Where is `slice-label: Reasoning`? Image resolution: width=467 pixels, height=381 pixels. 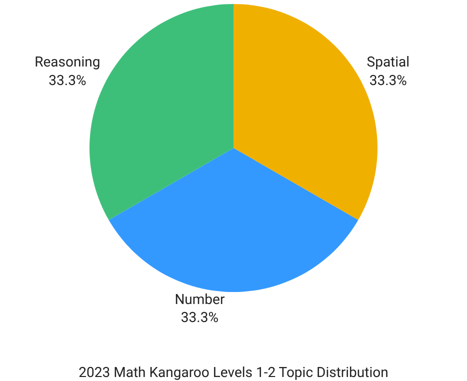 slice-label: Reasoning is located at coordinates (67, 62).